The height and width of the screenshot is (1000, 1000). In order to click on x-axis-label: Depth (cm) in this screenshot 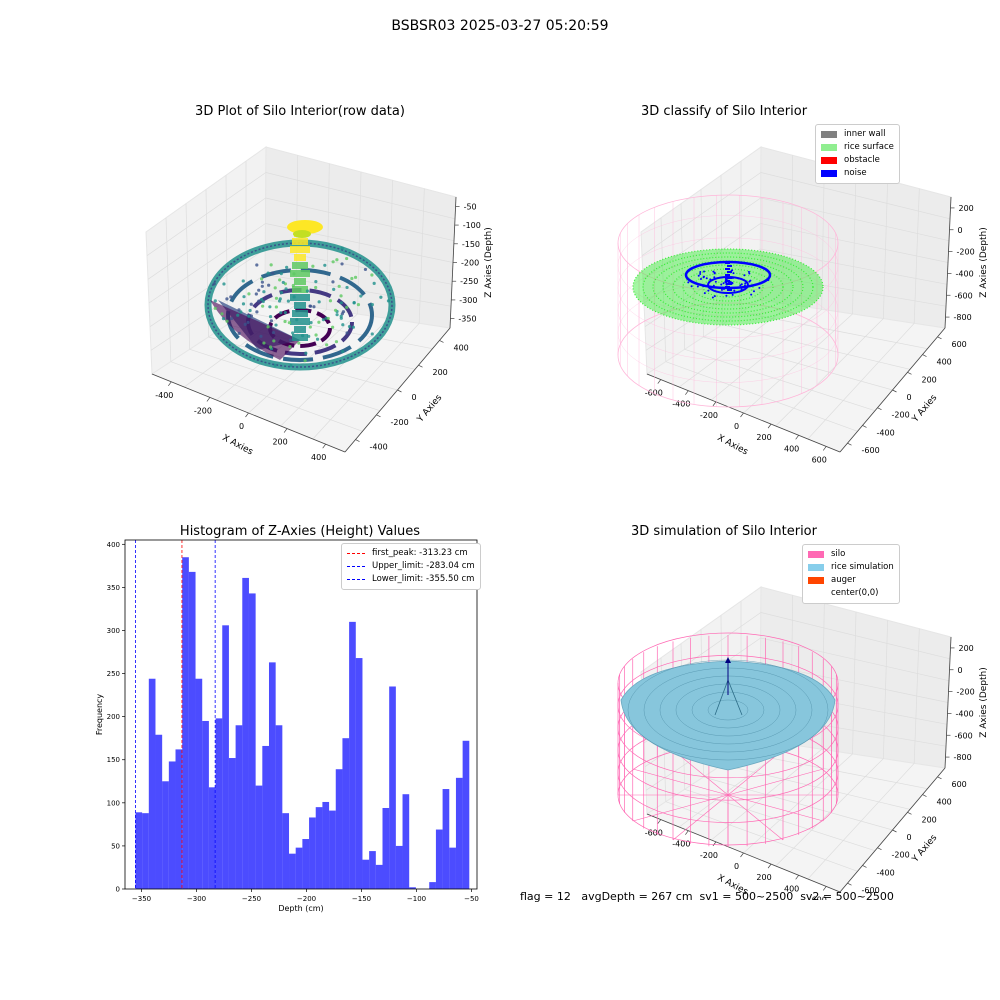, I will do `click(300, 908)`.